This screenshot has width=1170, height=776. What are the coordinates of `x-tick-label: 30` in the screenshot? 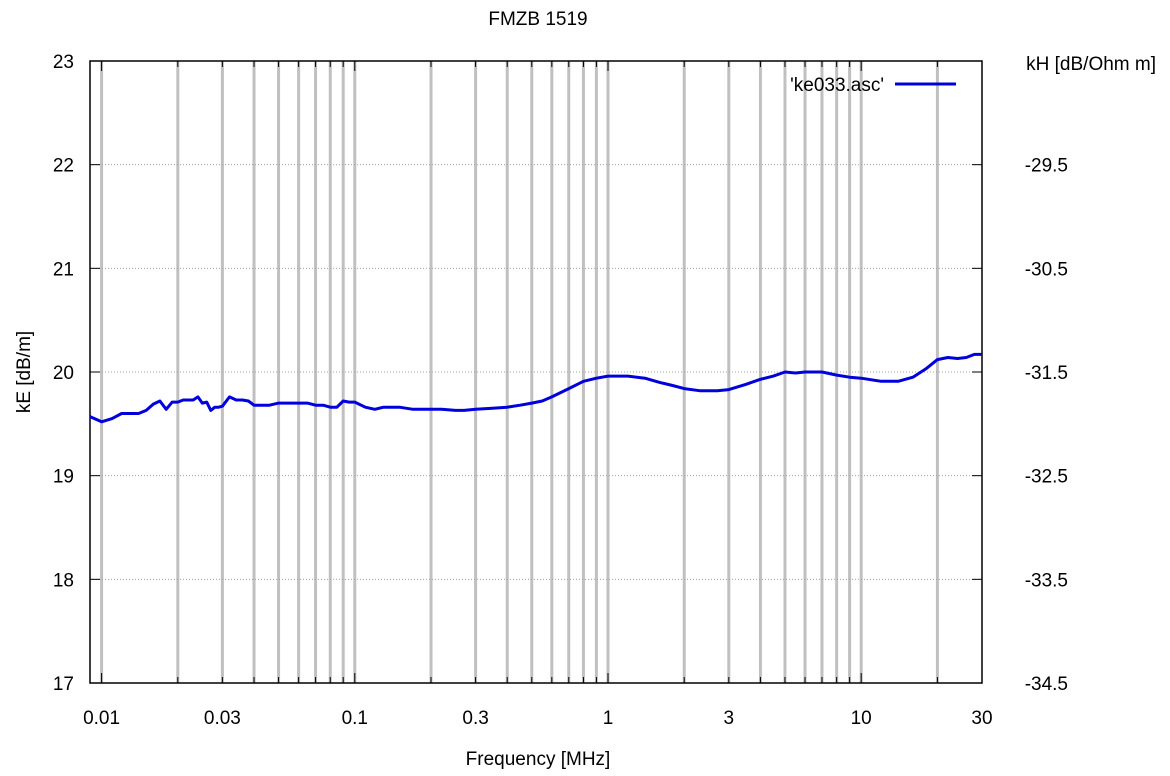 It's located at (981, 718).